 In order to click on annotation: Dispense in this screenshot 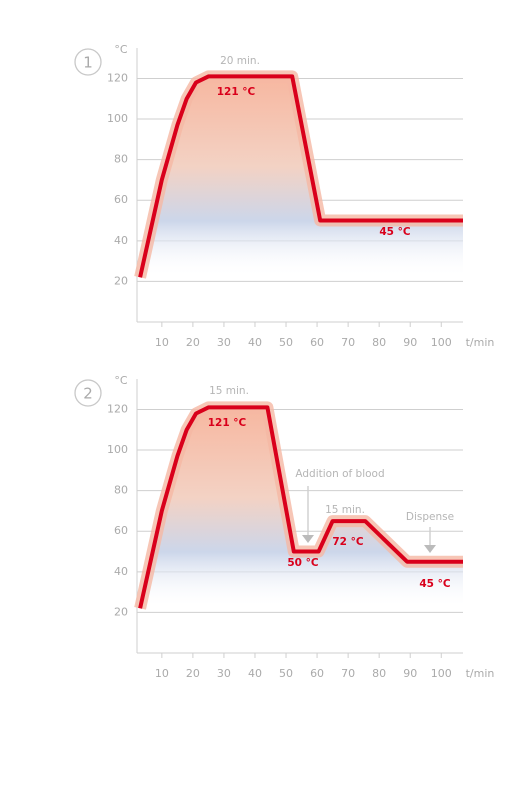, I will do `click(430, 517)`.